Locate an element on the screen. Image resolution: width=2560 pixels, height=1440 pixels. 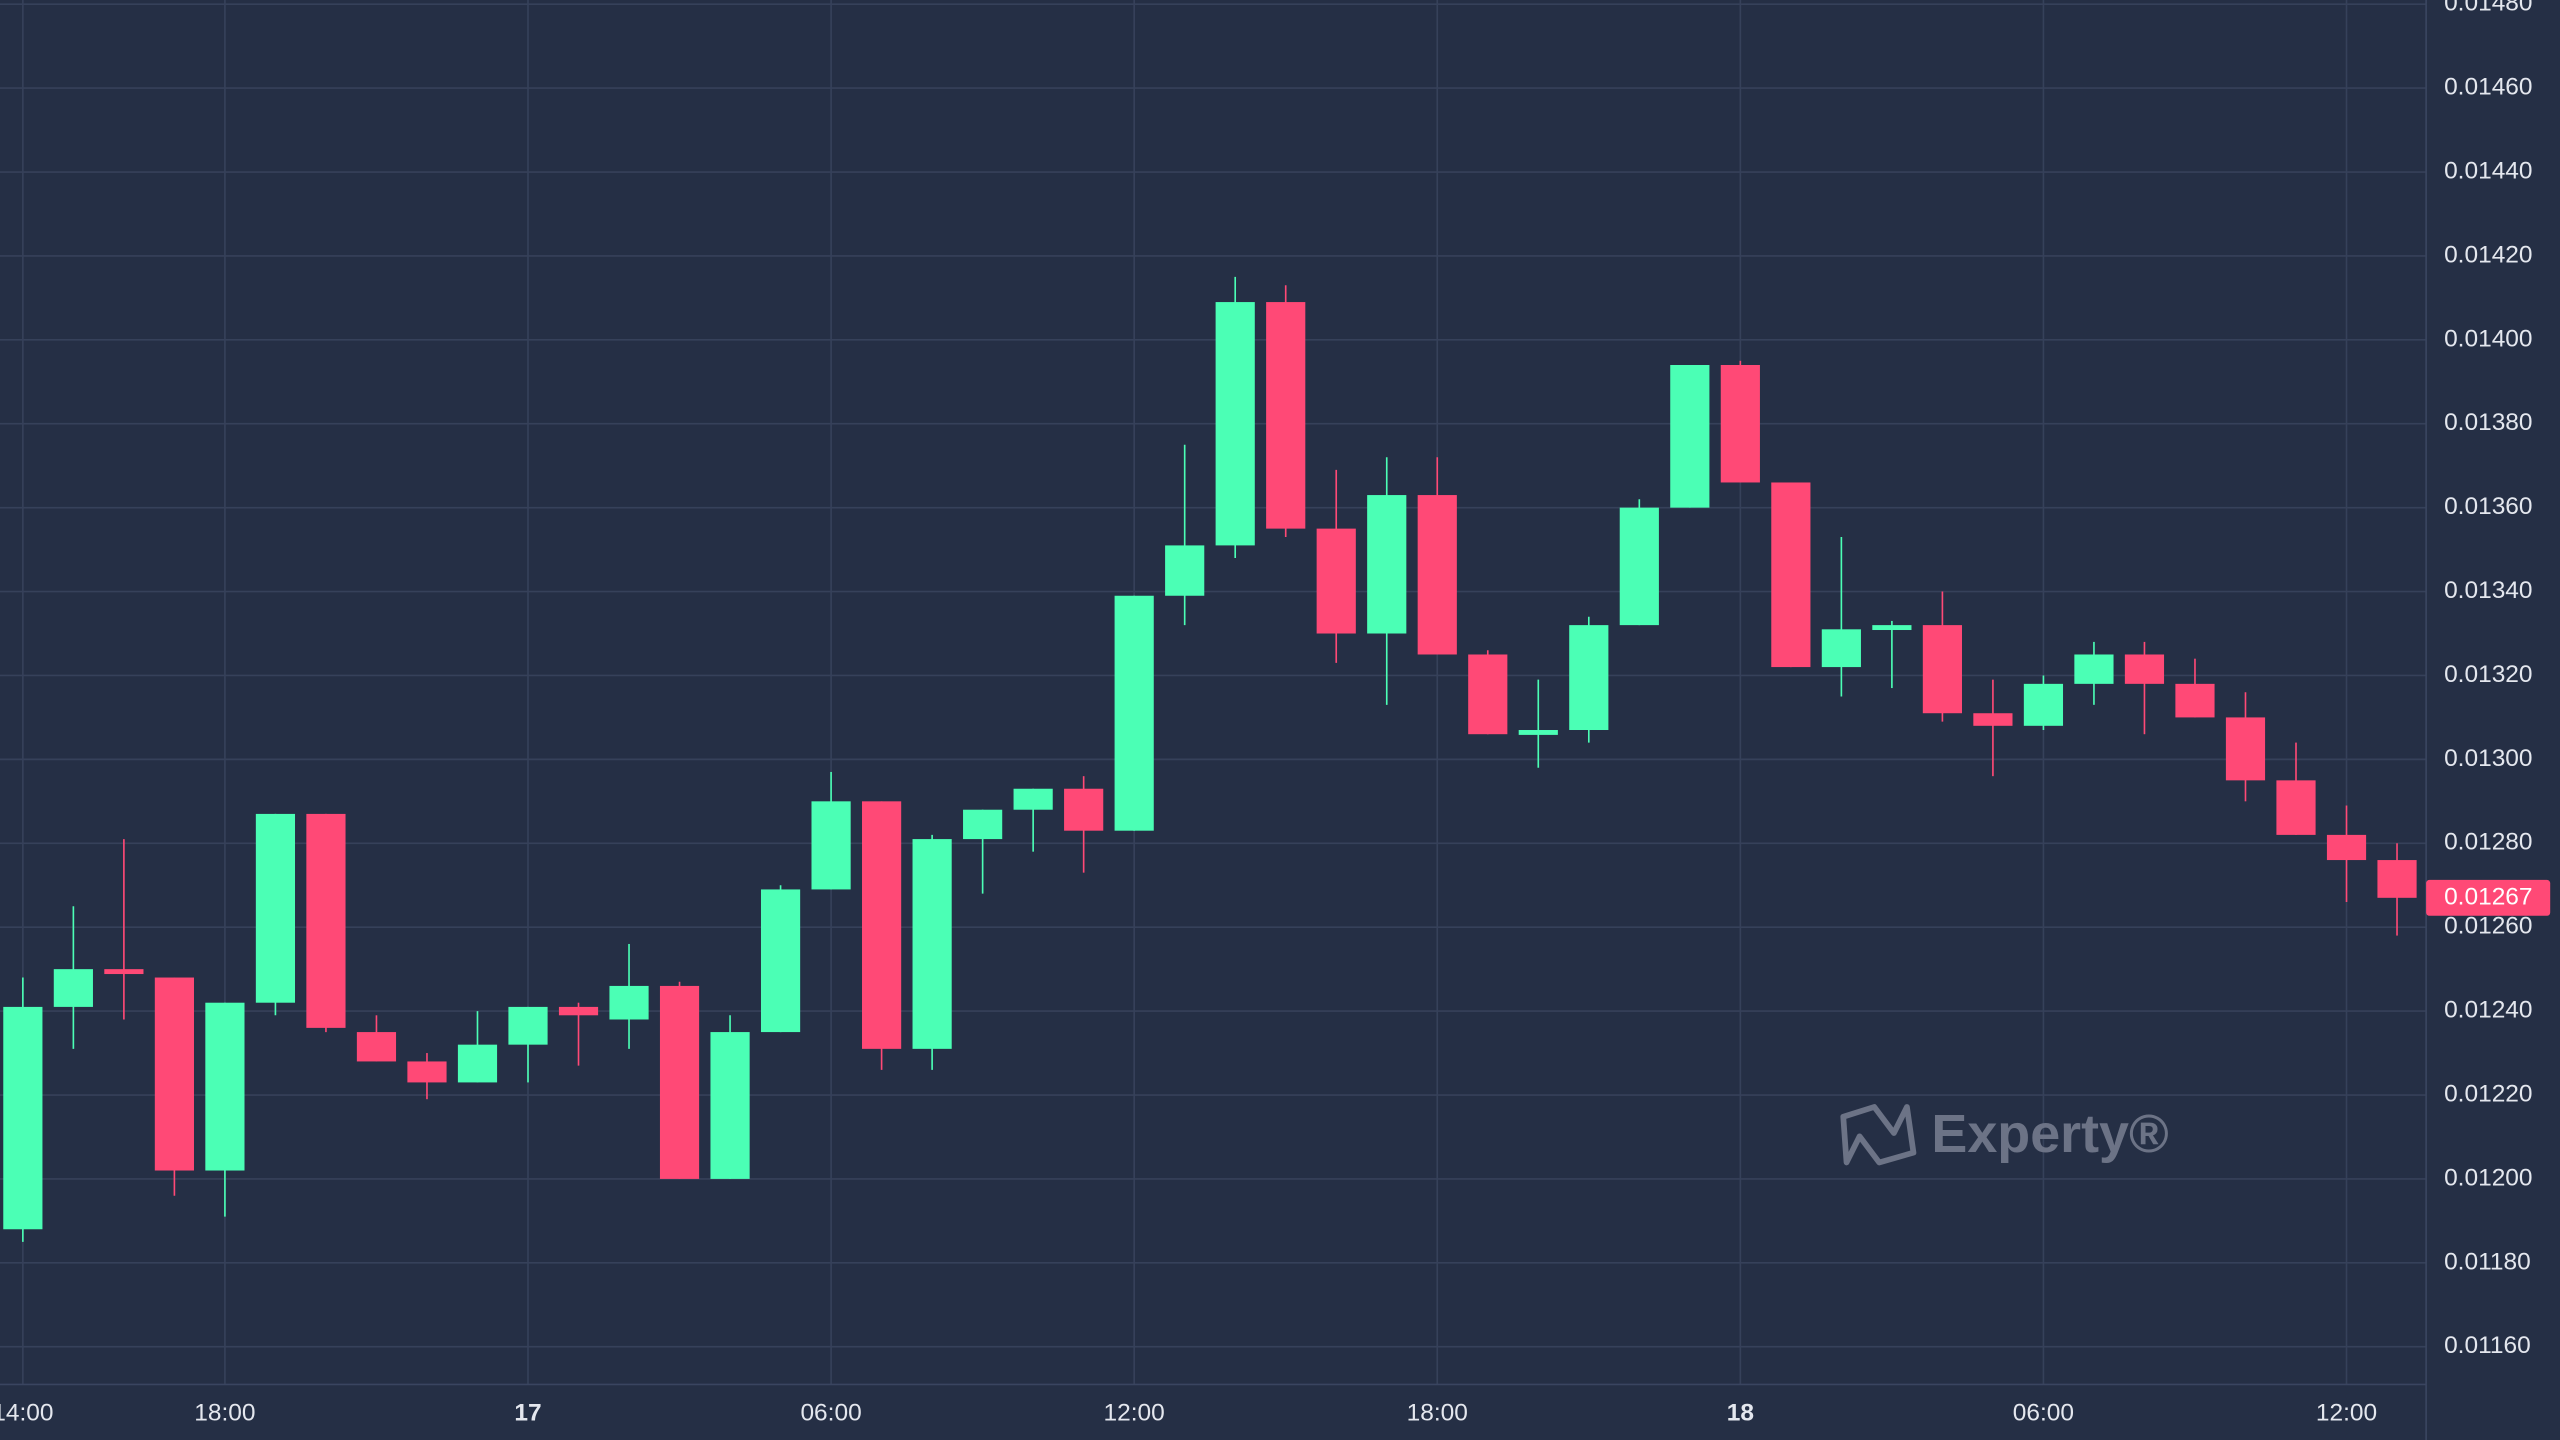
y-tick-label: 0.01220 is located at coordinates (2488, 1093).